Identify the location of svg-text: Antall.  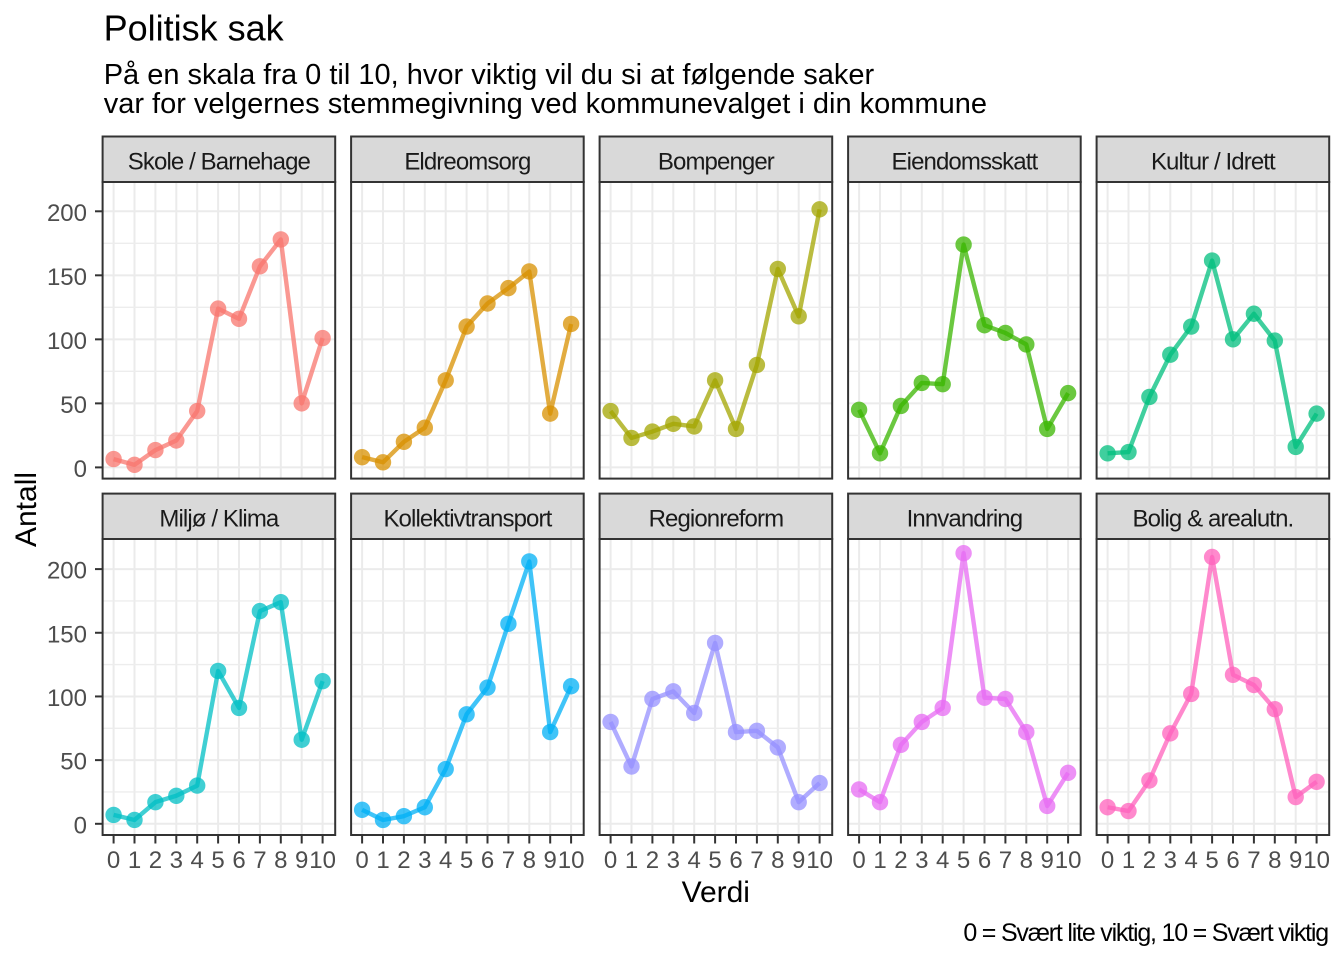
(26, 509).